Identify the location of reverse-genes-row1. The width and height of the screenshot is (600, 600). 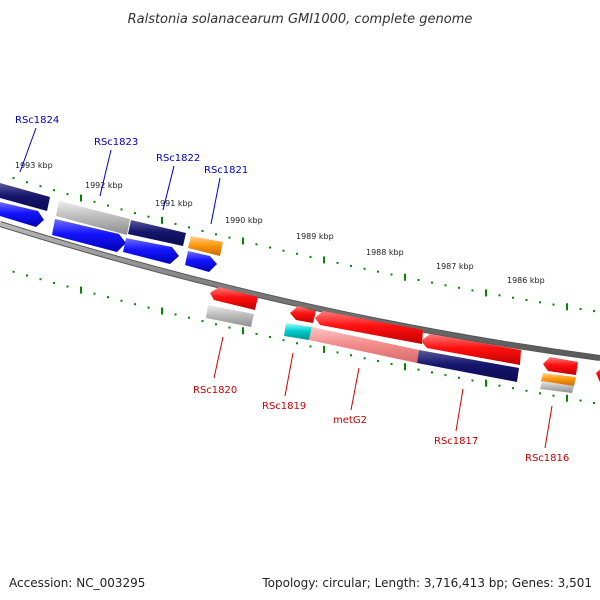
(405, 334).